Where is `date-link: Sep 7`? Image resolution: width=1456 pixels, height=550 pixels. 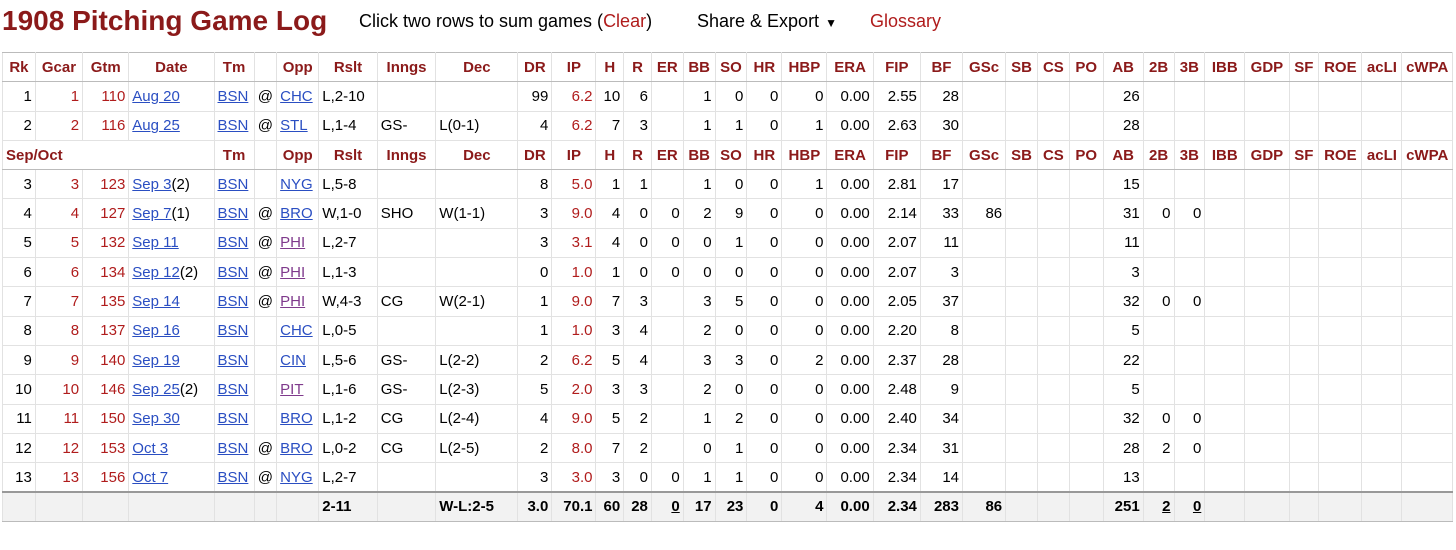
date-link: Sep 7 is located at coordinates (152, 214).